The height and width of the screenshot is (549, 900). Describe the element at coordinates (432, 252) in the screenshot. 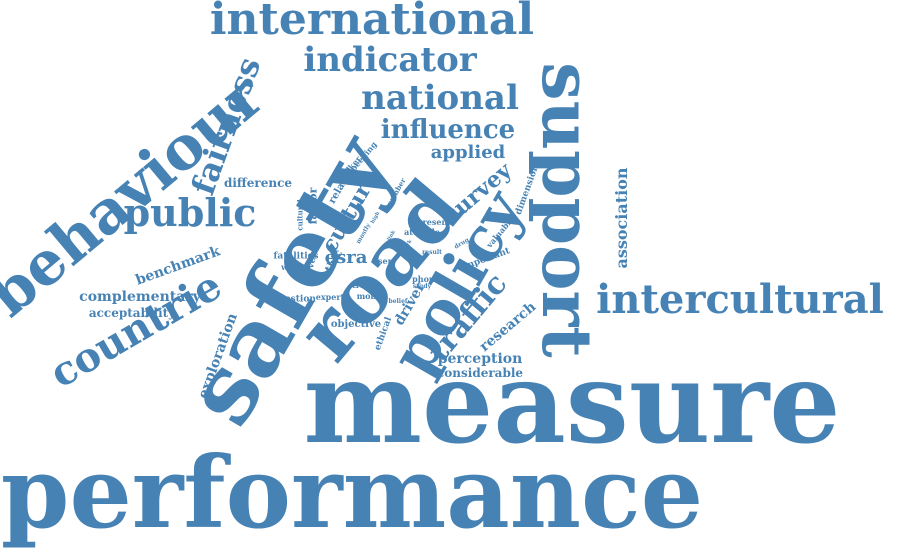

I see `word-result: result` at that location.